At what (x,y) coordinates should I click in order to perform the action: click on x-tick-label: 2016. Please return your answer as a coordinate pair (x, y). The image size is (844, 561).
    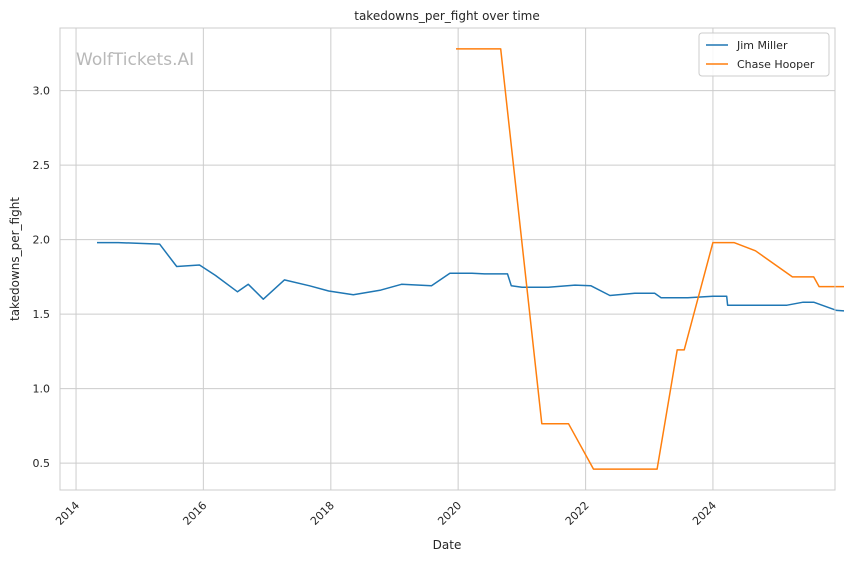
    Looking at the image, I should click on (194, 513).